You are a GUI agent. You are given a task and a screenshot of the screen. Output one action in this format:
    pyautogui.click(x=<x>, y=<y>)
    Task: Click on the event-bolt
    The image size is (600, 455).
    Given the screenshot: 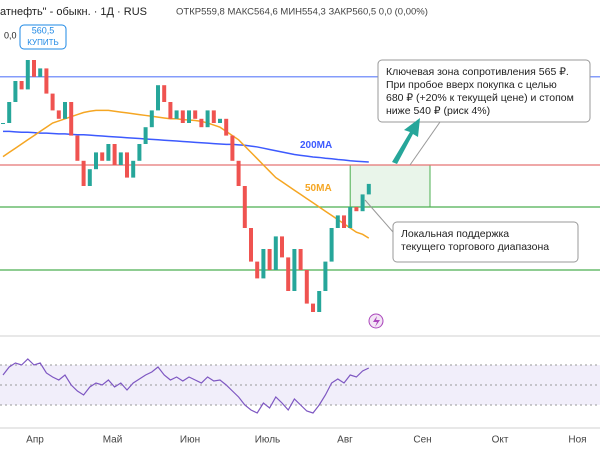 What is the action you would take?
    pyautogui.click(x=376, y=321)
    